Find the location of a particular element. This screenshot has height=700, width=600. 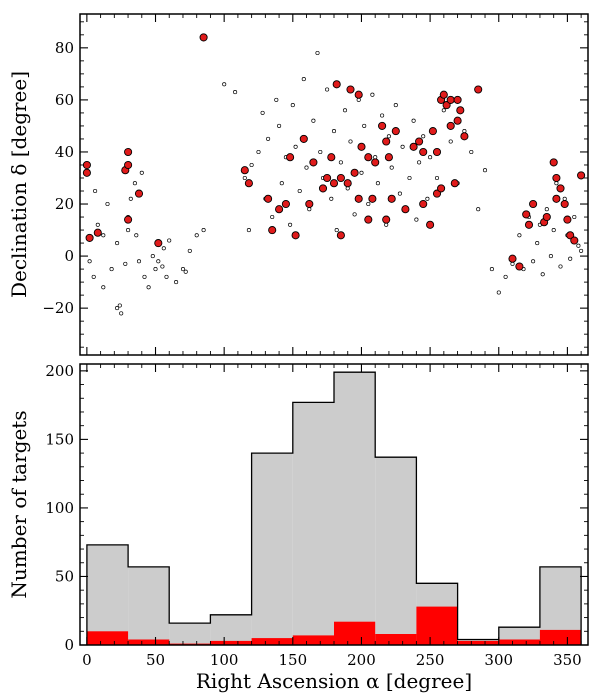

right-ascension-axis-label: Right Ascension α [degree] is located at coordinates (334, 681).